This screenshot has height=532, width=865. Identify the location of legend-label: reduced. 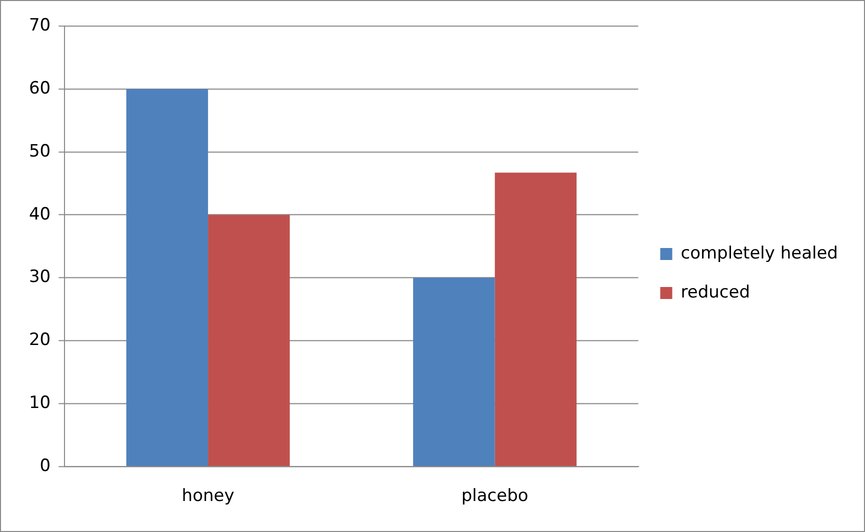
(715, 292).